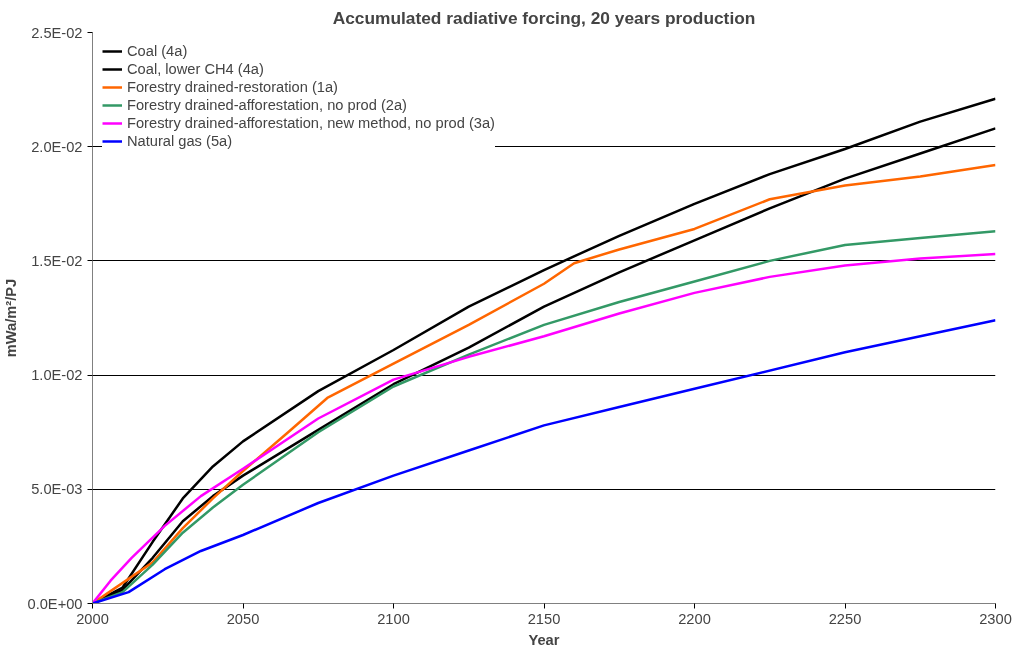 Image resolution: width=1025 pixels, height=657 pixels. Describe the element at coordinates (243, 618) in the screenshot. I see `x-tick-label: 2050` at that location.